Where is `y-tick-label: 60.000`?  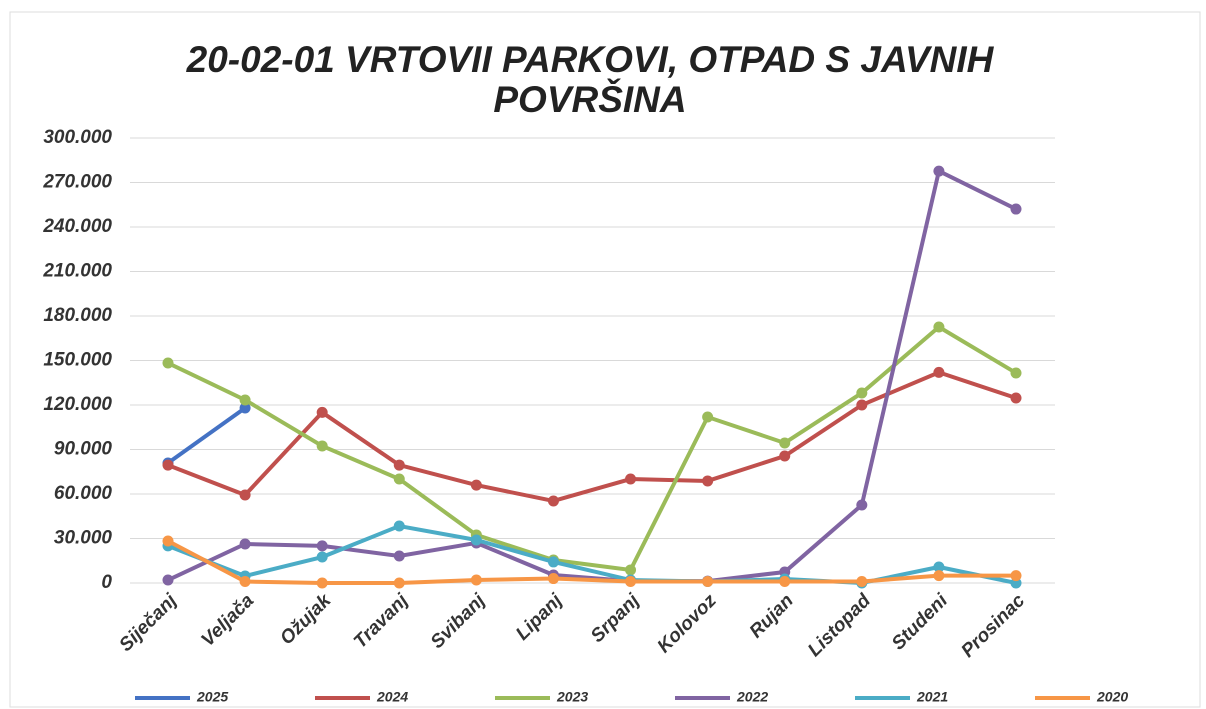
y-tick-label: 60.000 is located at coordinates (83, 493).